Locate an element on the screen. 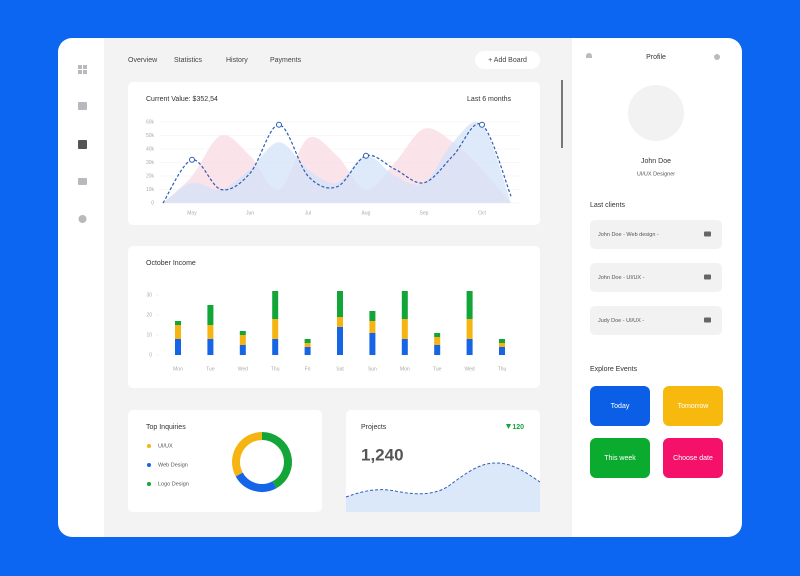  x-tick-label: Jun is located at coordinates (250, 213).